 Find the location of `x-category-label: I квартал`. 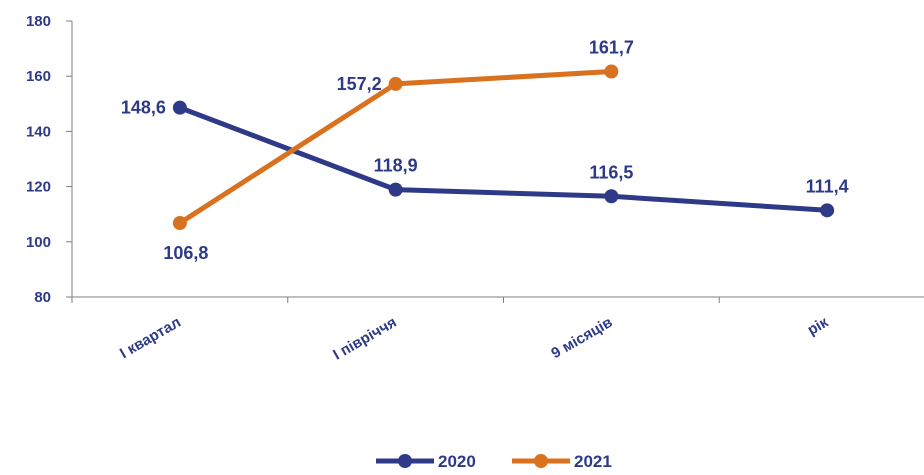

x-category-label: I квартал is located at coordinates (150, 338).